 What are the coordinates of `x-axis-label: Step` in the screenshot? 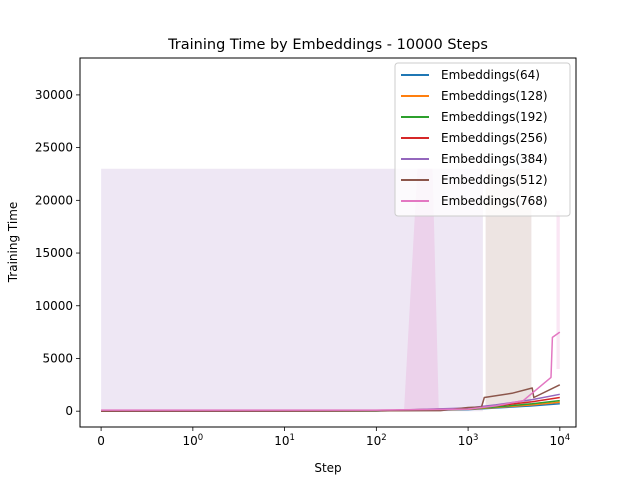 It's located at (327, 468).